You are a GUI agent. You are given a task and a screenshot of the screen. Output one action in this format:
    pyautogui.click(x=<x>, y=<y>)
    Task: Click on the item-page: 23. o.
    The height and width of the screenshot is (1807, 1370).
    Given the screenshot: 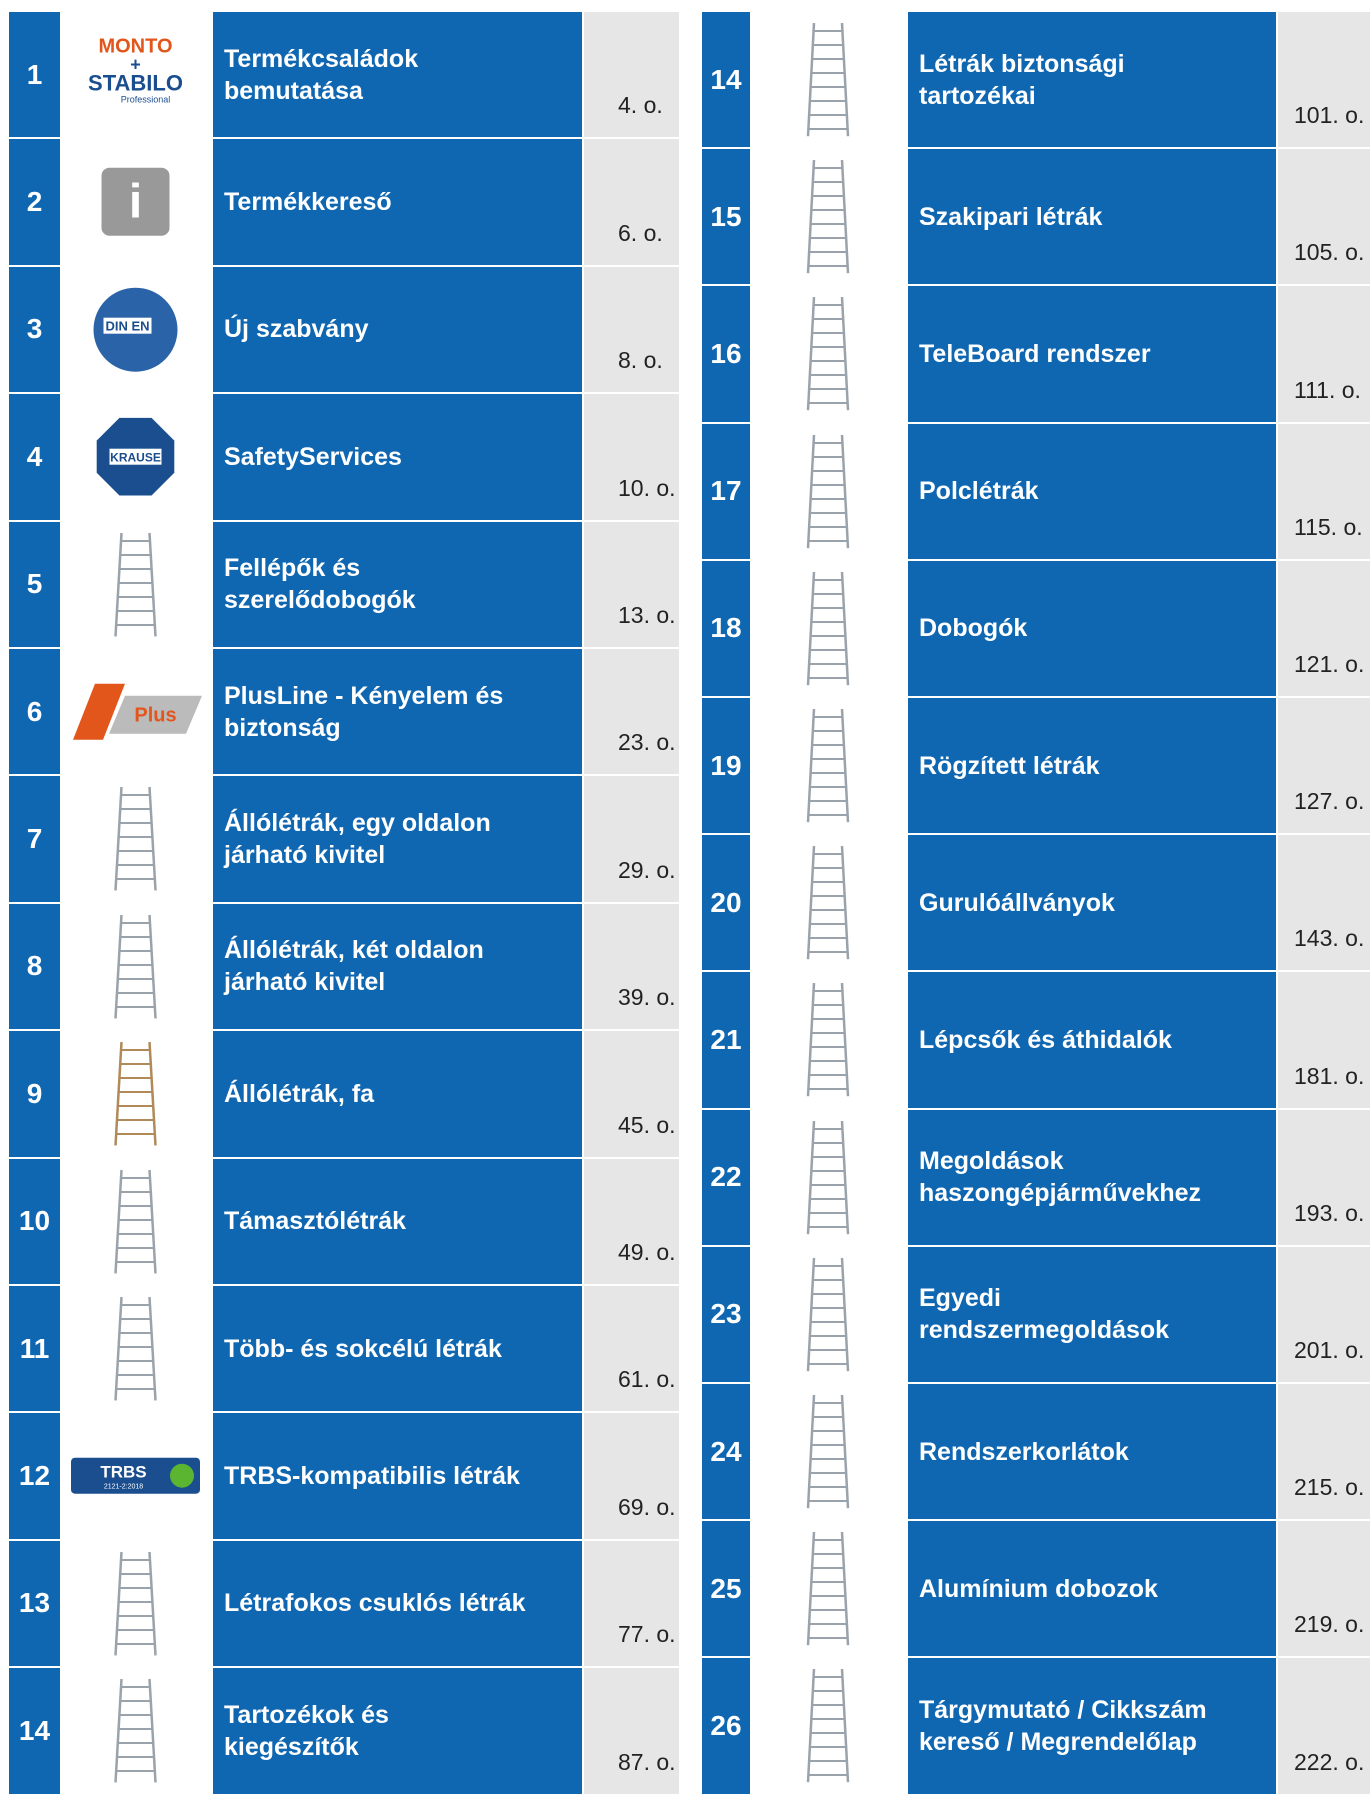 What is the action you would take?
    pyautogui.click(x=631, y=712)
    